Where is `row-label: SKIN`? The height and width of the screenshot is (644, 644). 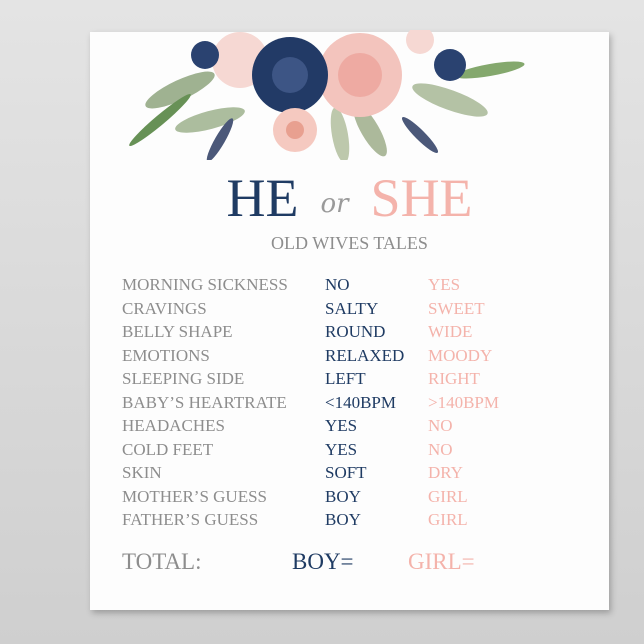 row-label: SKIN is located at coordinates (142, 472).